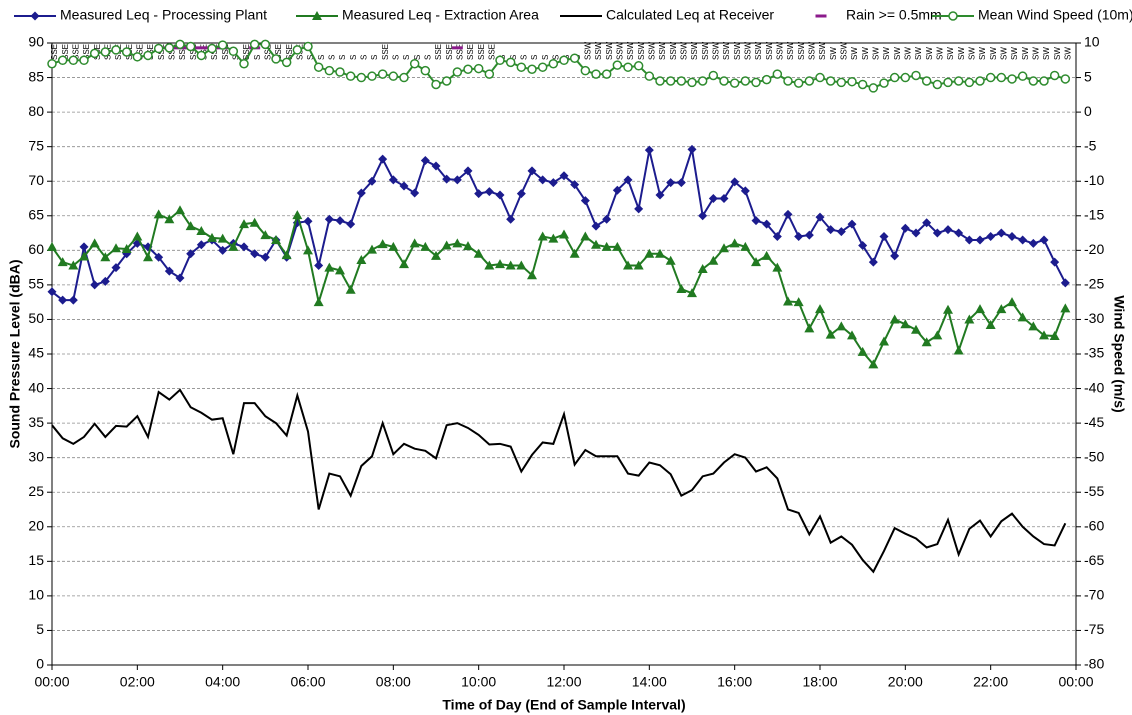 The width and height of the screenshot is (1132, 715). Describe the element at coordinates (36, 491) in the screenshot. I see `y-tick-label: 25` at that location.